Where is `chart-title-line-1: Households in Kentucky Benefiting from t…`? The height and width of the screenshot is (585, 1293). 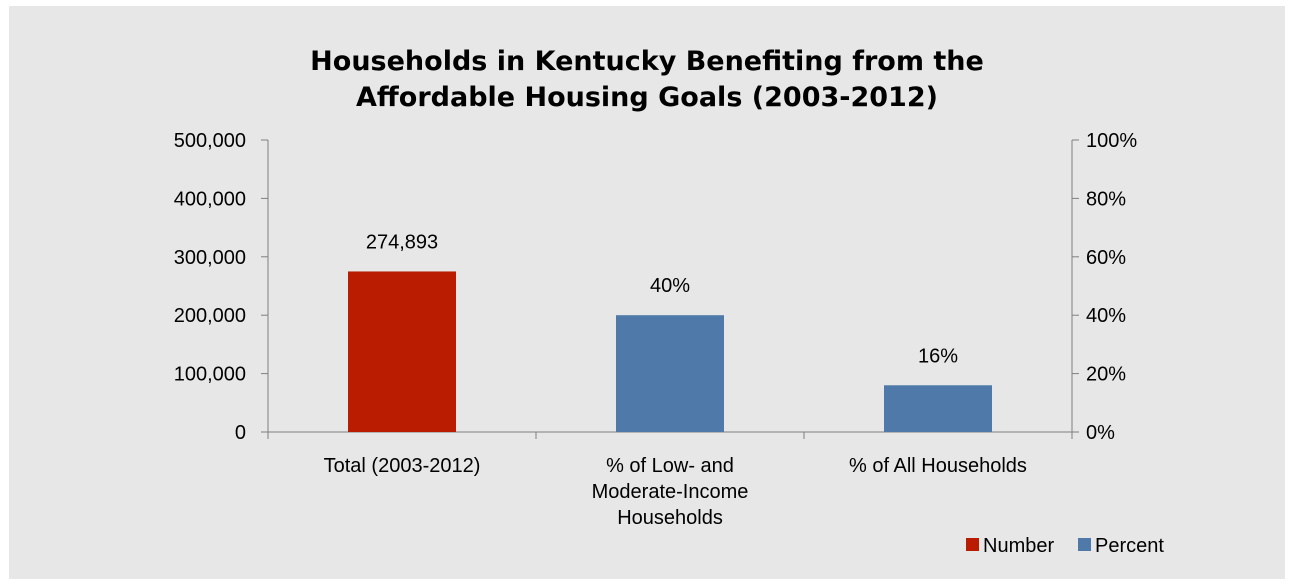 chart-title-line-1: Households in Kentucky Benefiting from t… is located at coordinates (647, 61).